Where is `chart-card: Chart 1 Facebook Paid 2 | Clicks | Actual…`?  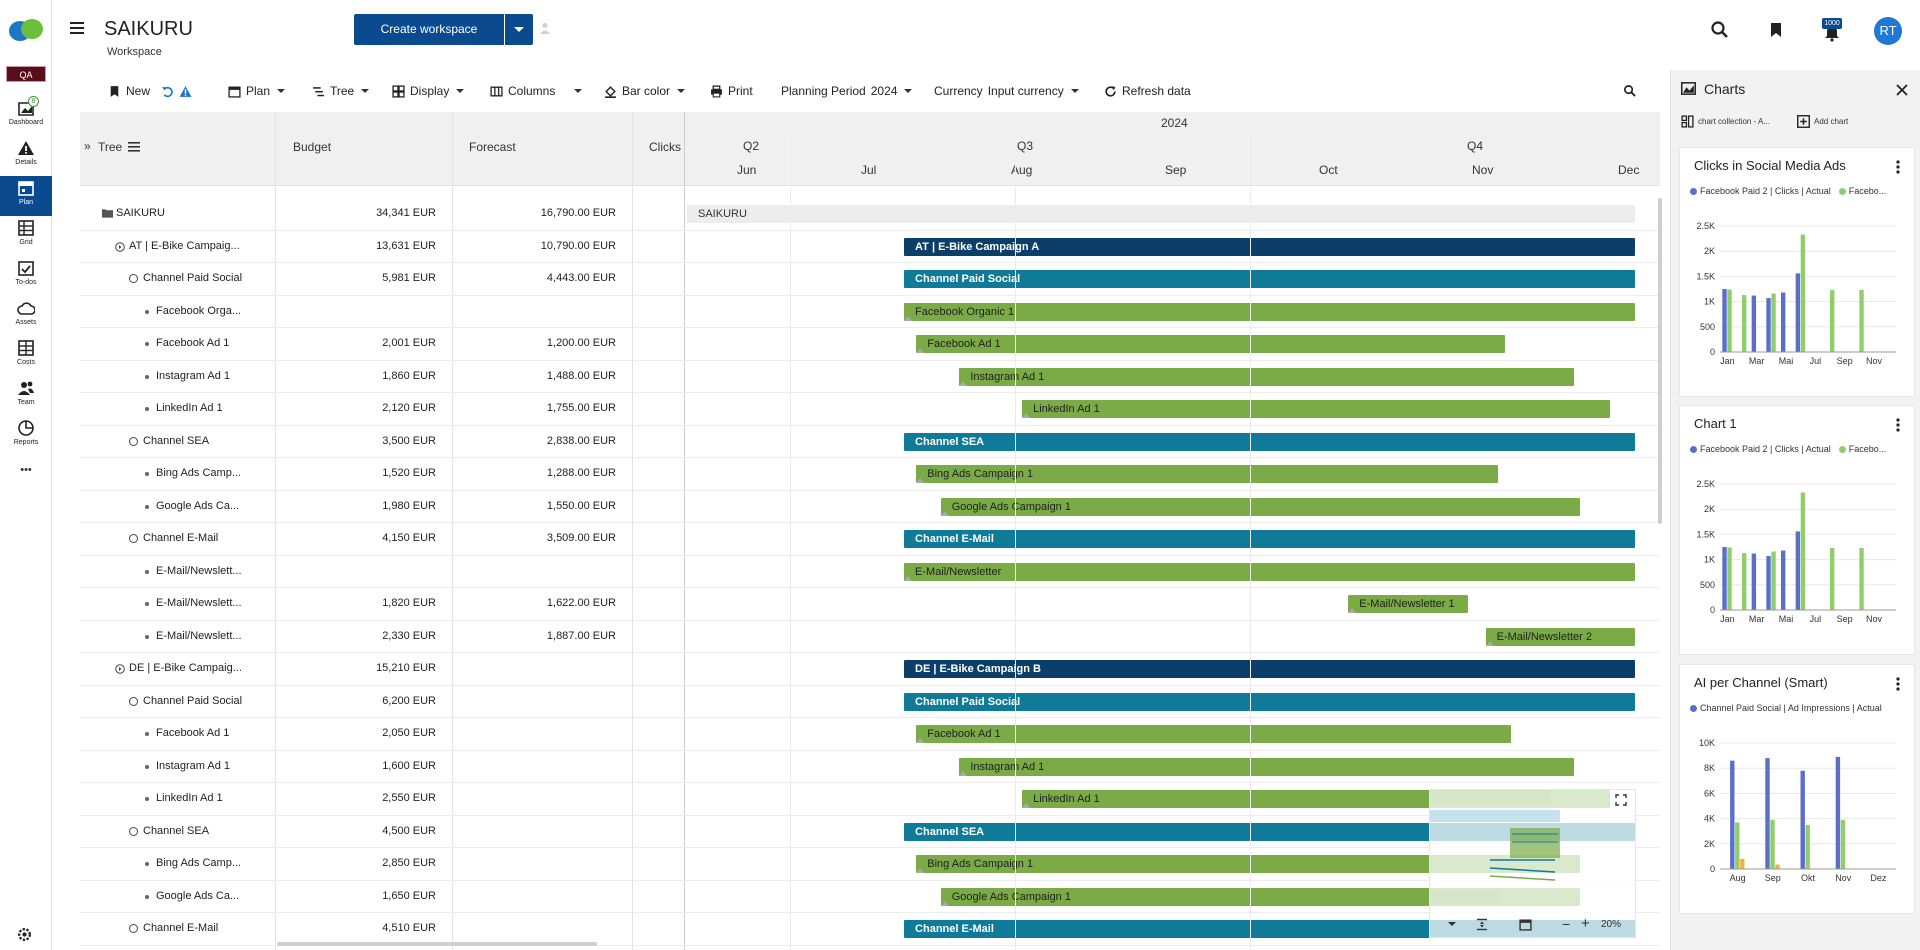
chart-card: Chart 1 Facebook Paid 2 | Clicks | Actual… is located at coordinates (1797, 530).